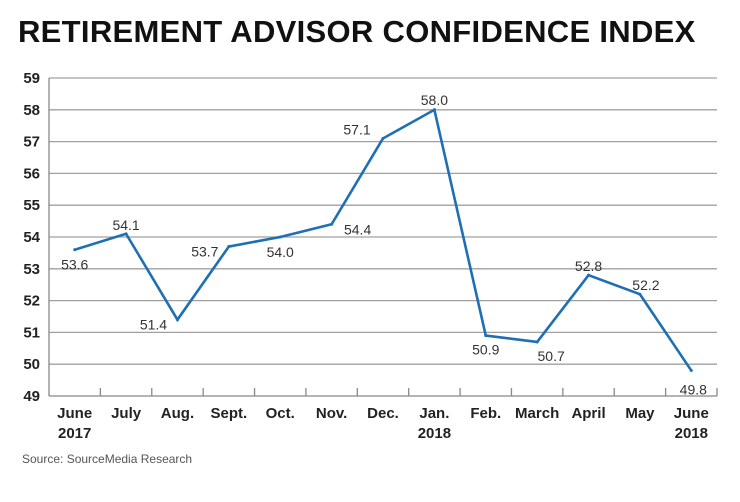  Describe the element at coordinates (125, 225) in the screenshot. I see `data-label: 54.1` at that location.